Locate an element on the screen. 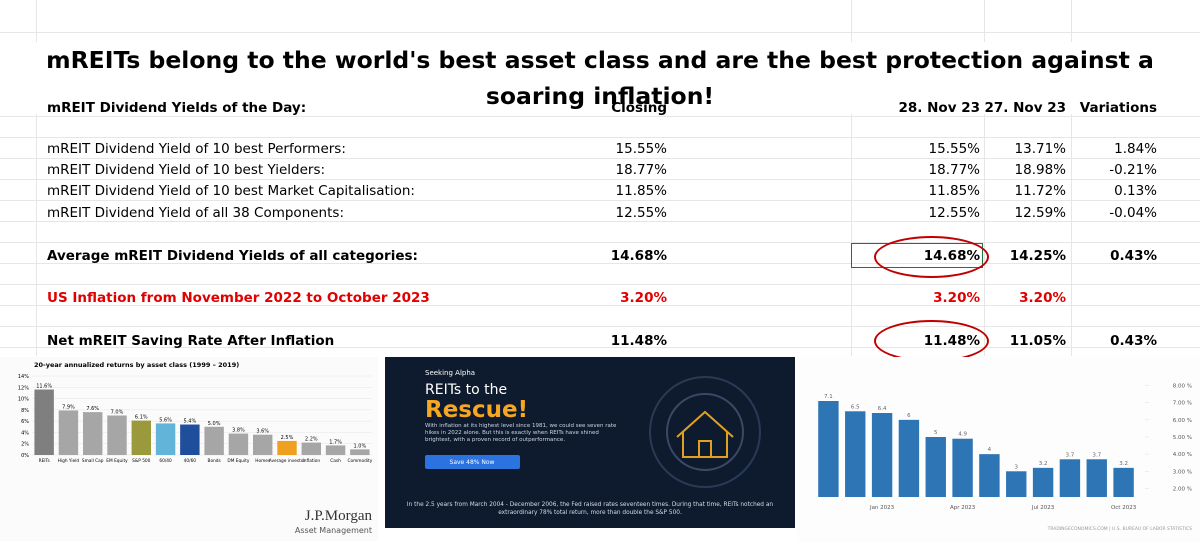 Image resolution: width=1200 pixels, height=542 pixels. y-tick-label: 4.00 % is located at coordinates (1182, 455).